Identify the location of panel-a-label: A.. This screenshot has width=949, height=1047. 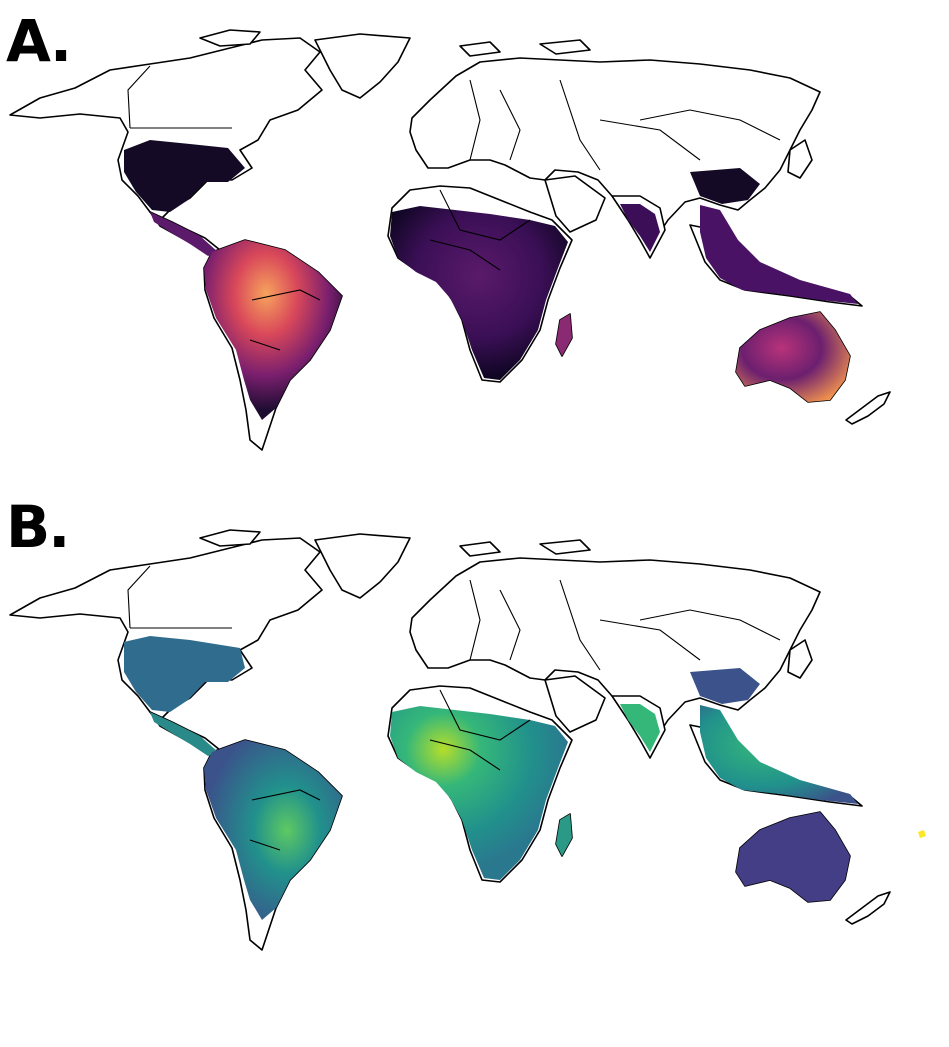
(39, 41).